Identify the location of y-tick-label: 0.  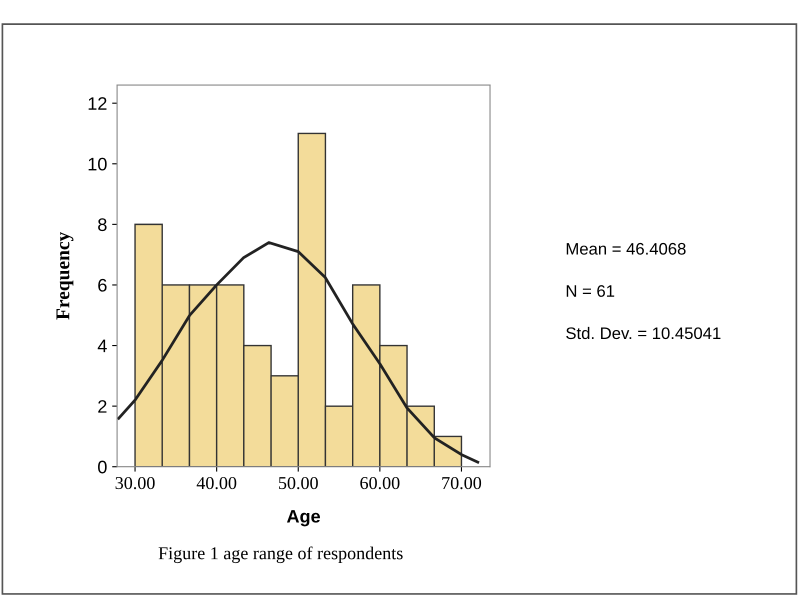
(102, 467).